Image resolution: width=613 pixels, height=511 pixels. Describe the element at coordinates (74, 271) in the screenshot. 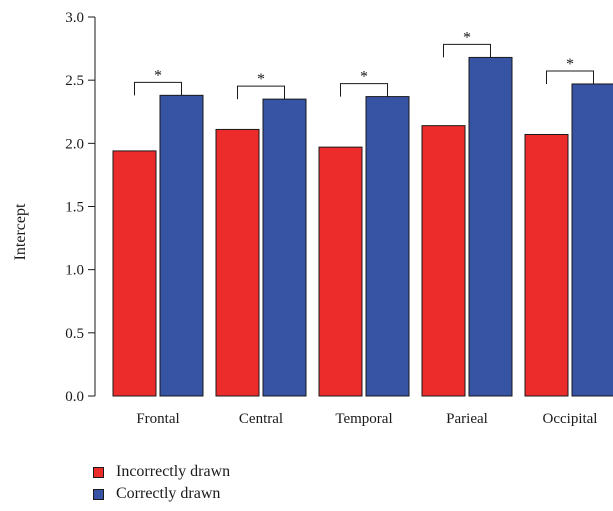

I see `y-tick-label: 1.0` at that location.